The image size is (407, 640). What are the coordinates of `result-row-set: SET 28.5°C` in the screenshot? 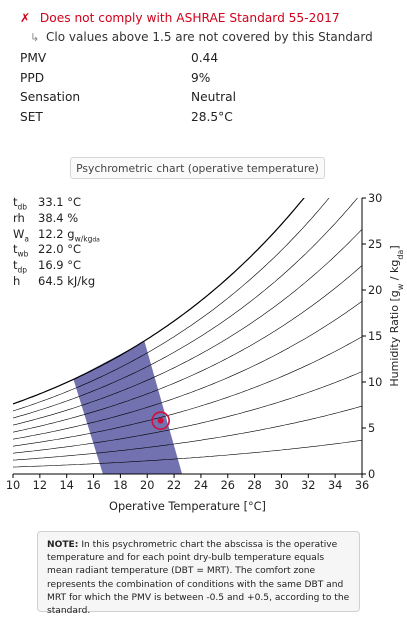 It's located at (170, 120).